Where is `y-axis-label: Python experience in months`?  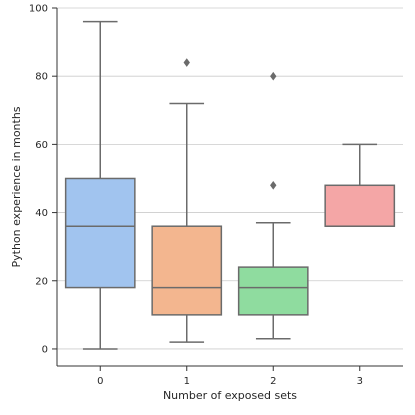
y-axis-label: Python experience in months is located at coordinates (16, 186).